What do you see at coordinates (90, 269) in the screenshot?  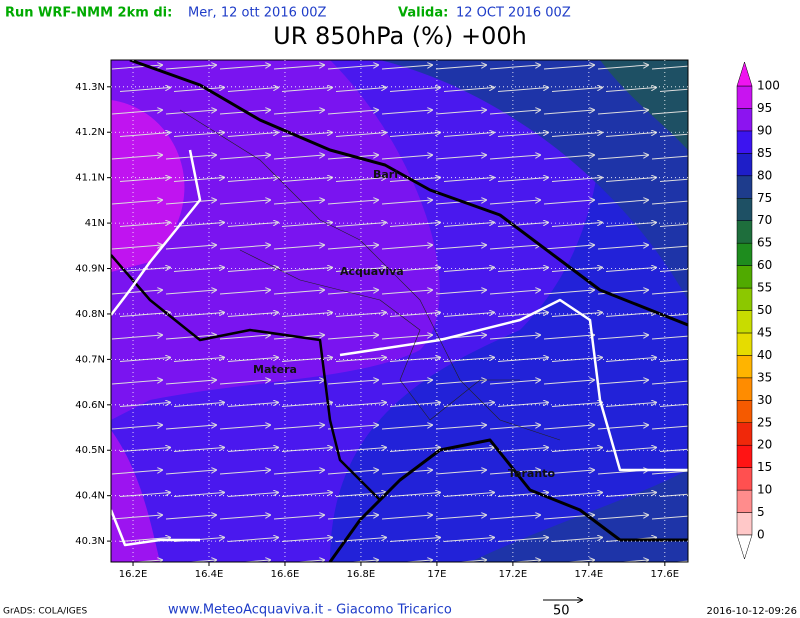 I see `y-tick-label: 40.9N` at bounding box center [90, 269].